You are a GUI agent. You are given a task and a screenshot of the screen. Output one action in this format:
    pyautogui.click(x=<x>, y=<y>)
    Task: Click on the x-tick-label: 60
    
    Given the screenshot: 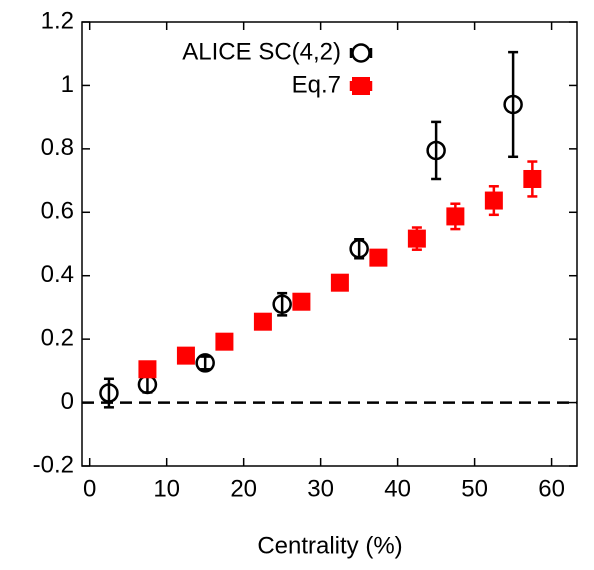 What is the action you would take?
    pyautogui.click(x=551, y=488)
    